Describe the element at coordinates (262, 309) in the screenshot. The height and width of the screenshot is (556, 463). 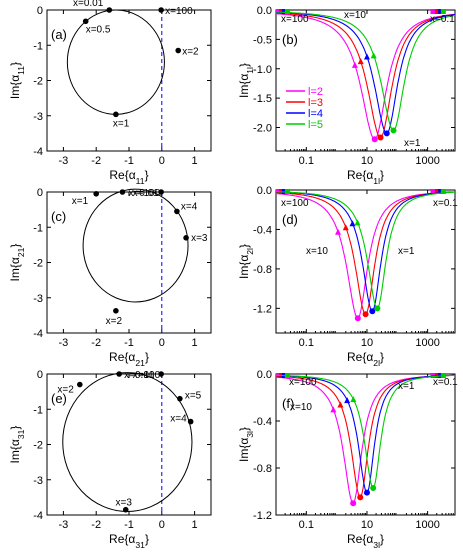
I see `y-tick-label: -1.2` at that location.